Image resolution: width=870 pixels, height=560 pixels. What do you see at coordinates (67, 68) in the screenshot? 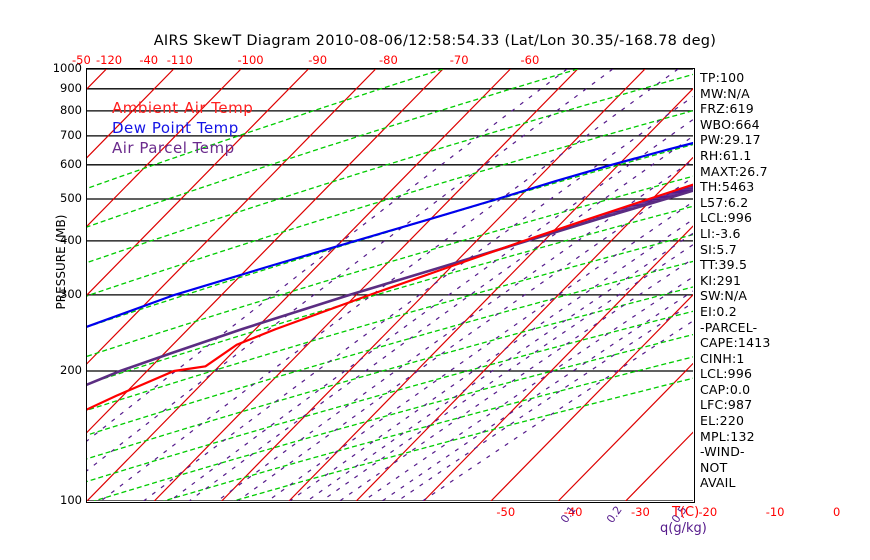
I see `pressure-tick-1000: 1000` at bounding box center [67, 68].